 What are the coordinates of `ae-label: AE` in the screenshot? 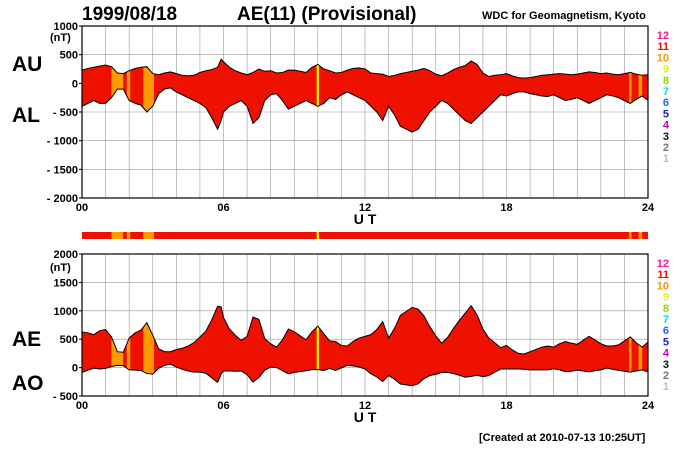 It's located at (27, 339).